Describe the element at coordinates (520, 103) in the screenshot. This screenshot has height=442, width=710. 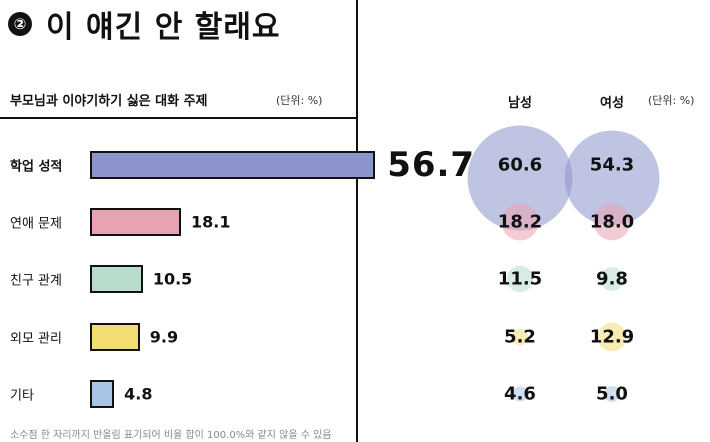
I see `male-column-header: 남성` at that location.